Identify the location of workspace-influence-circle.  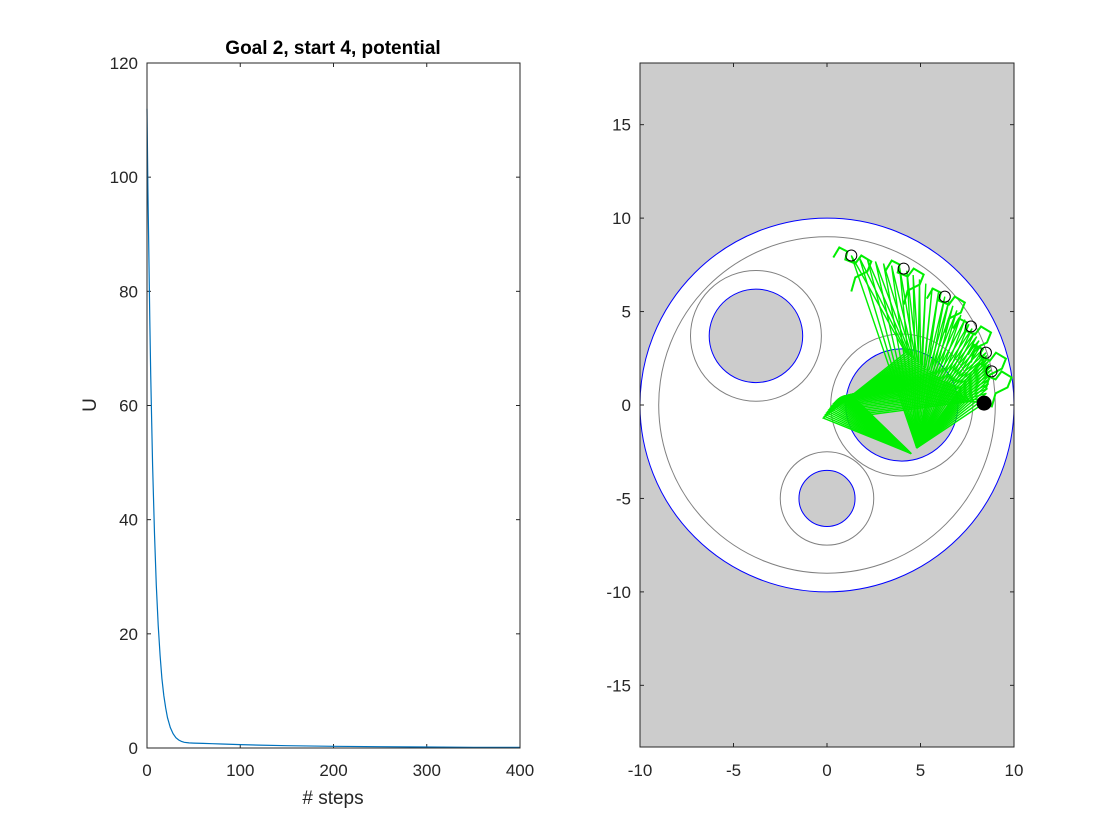
(827, 405).